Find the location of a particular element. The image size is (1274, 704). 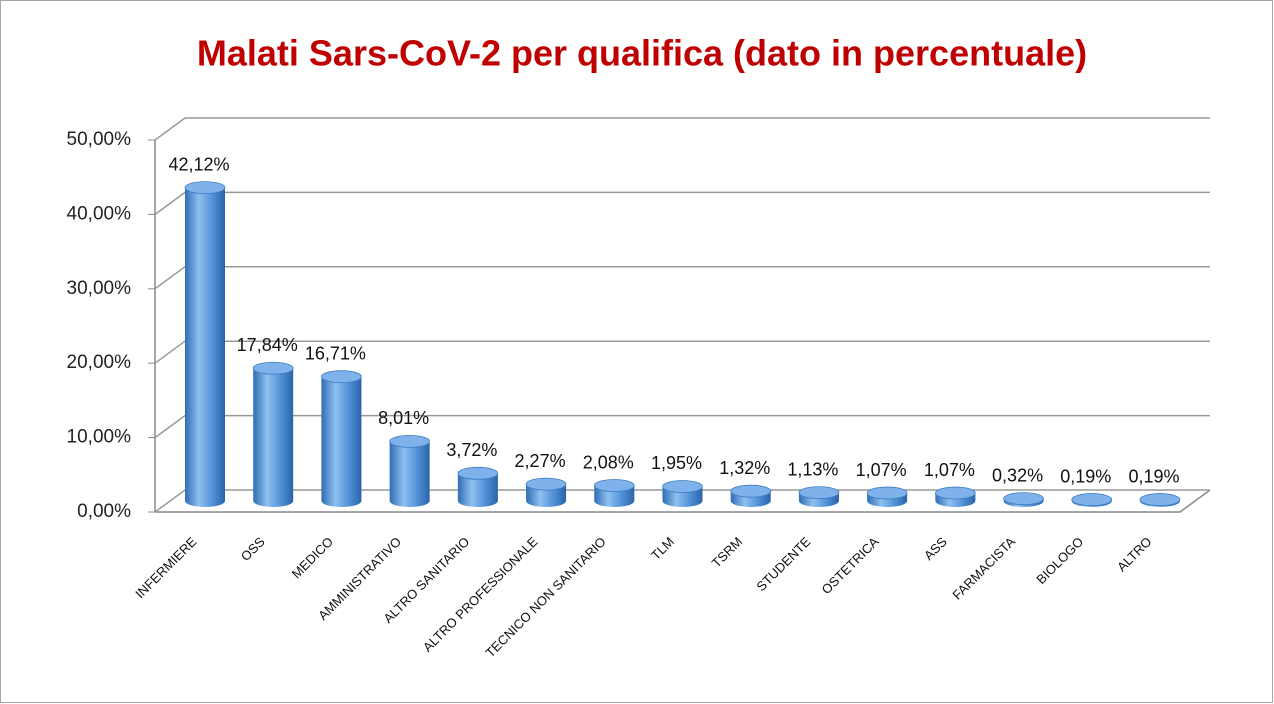

value-label: 1,95% is located at coordinates (676, 463).